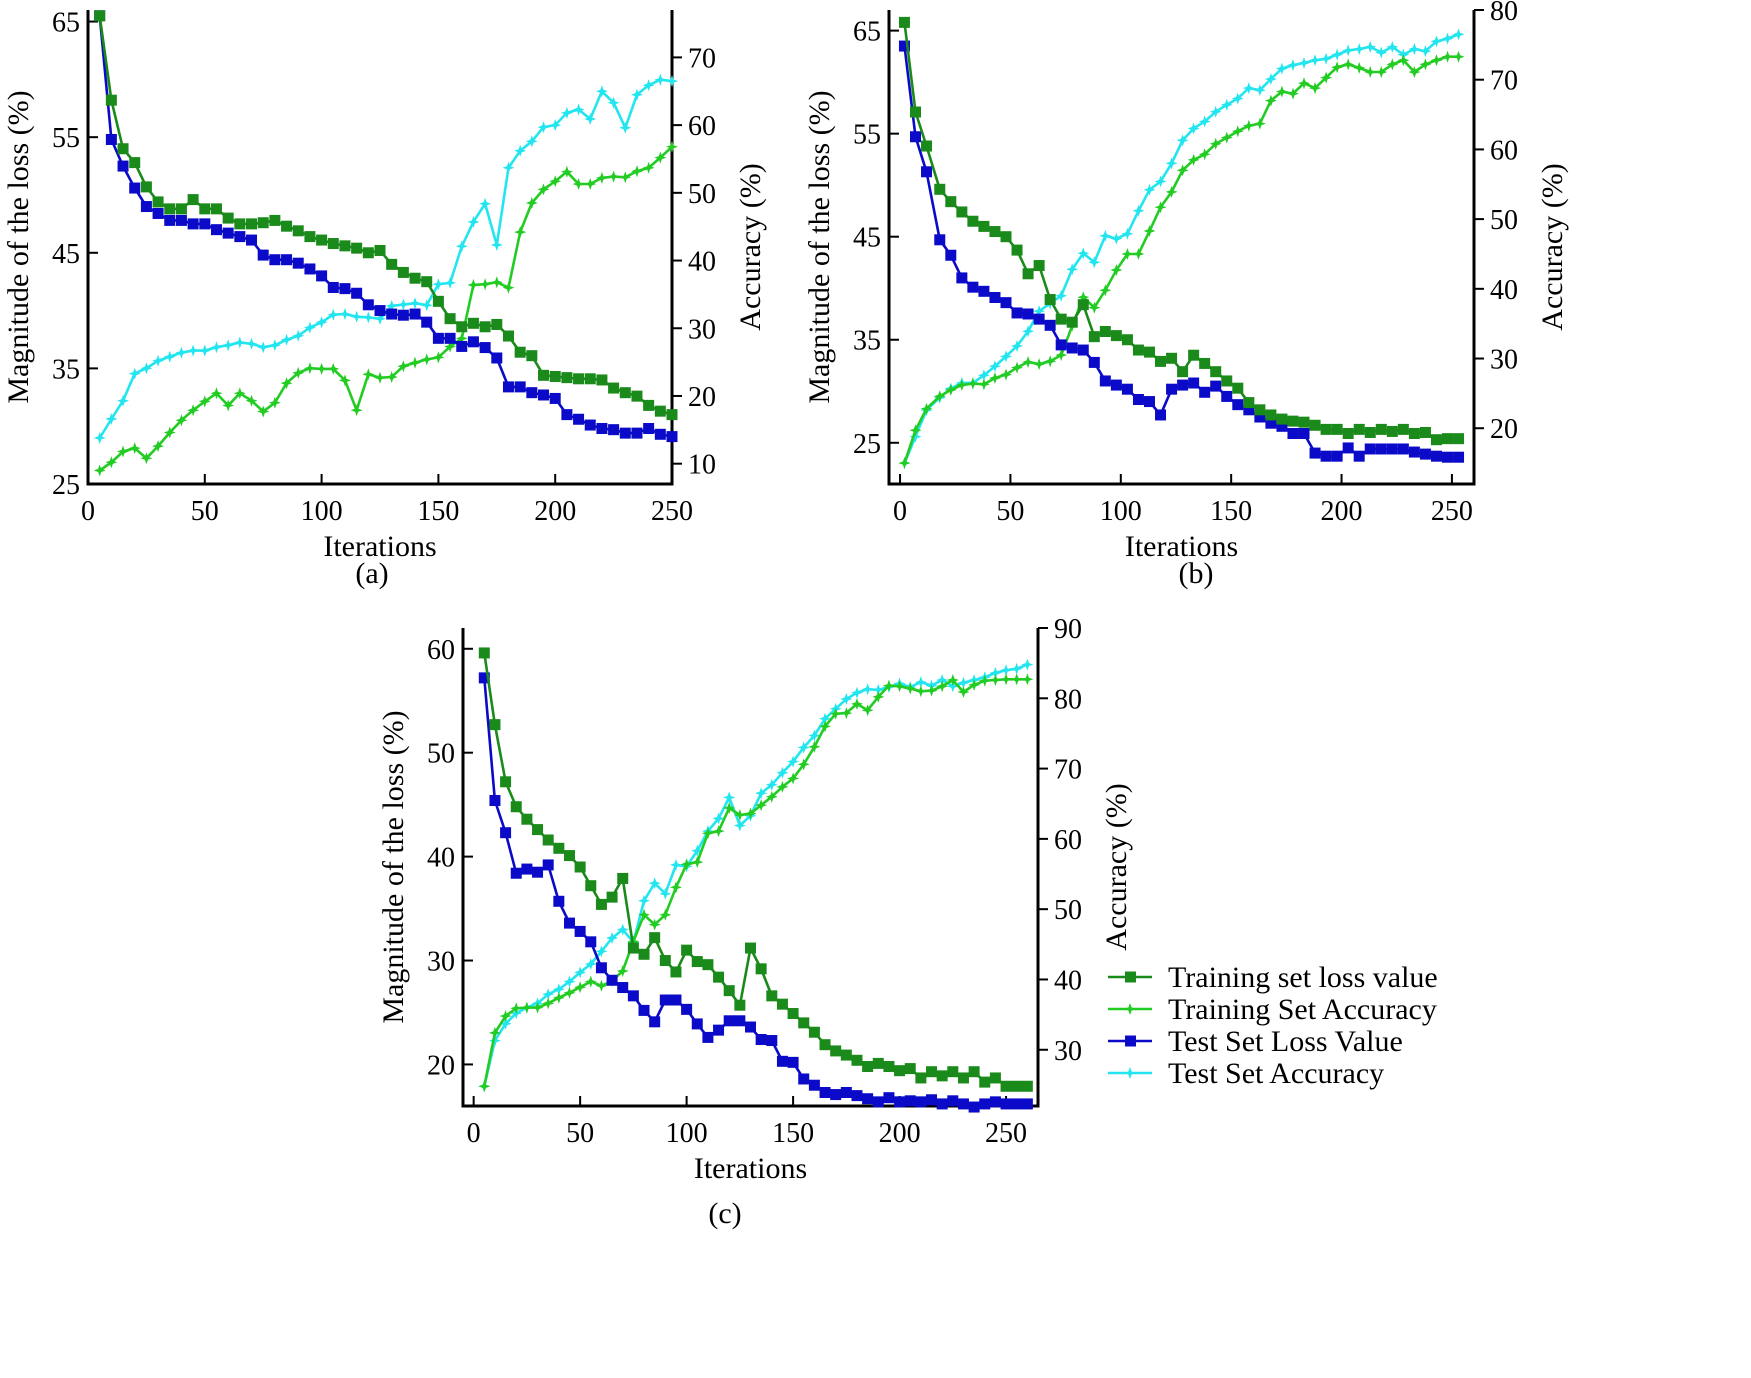 The width and height of the screenshot is (1751, 1378). Describe the element at coordinates (867, 341) in the screenshot. I see `y-tick-label: 35` at that location.